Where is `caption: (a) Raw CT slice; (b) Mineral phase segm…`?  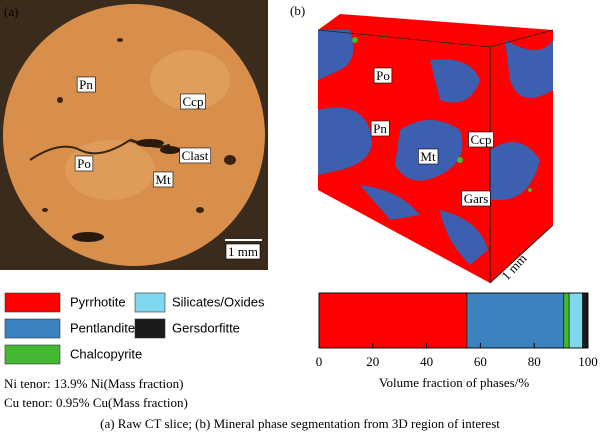 caption: (a) Raw CT slice; (b) Mineral phase segm… is located at coordinates (300, 423).